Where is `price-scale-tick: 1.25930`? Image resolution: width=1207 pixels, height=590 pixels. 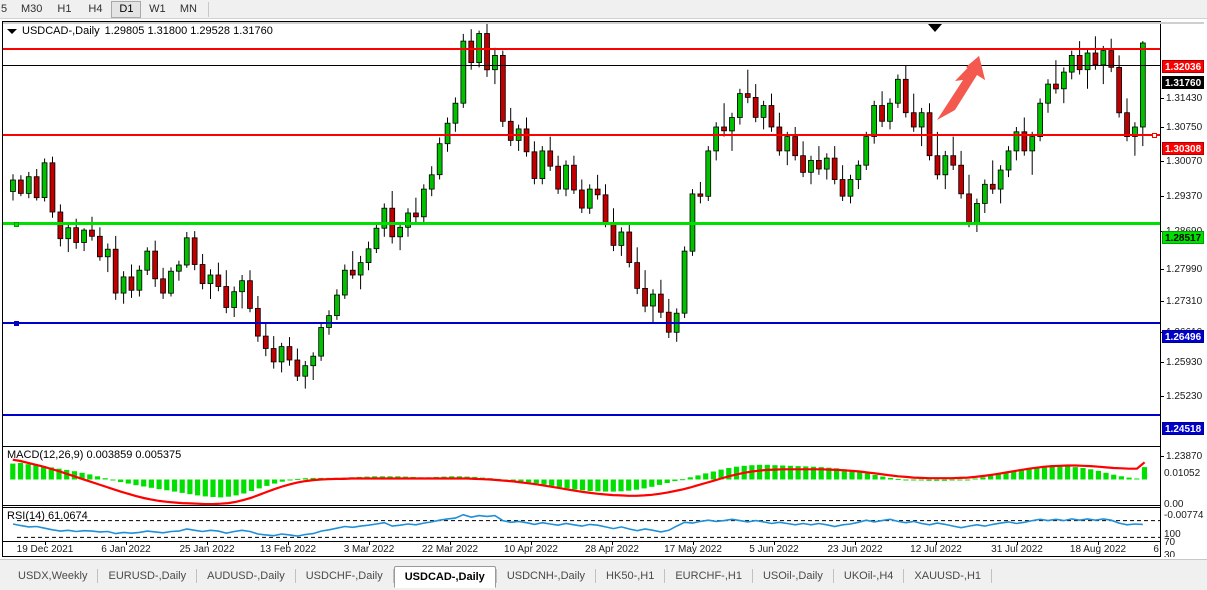
price-scale-tick: 1.25930 is located at coordinates (1181, 363).